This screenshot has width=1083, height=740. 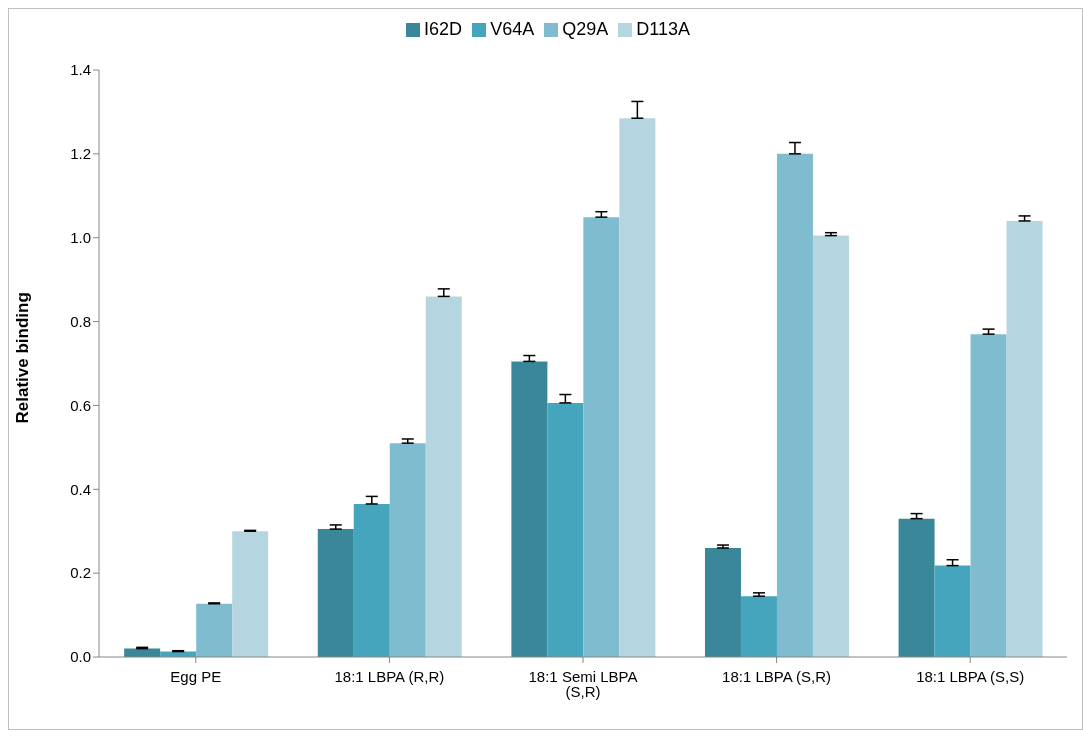 I want to click on y-tick-label: 0.2, so click(x=80, y=573).